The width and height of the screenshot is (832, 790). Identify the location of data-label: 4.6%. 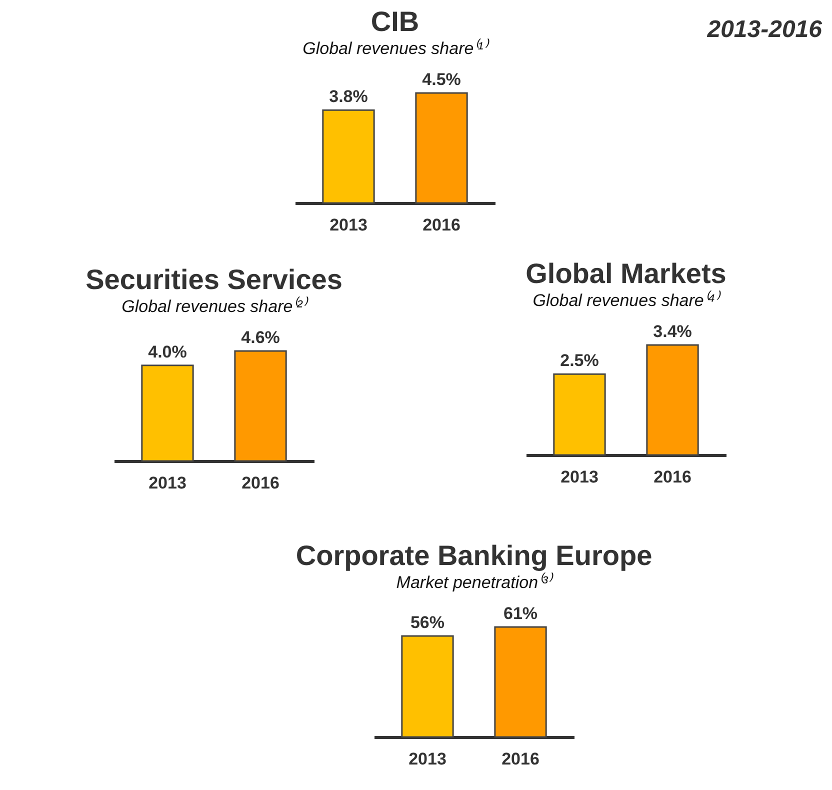
(260, 337).